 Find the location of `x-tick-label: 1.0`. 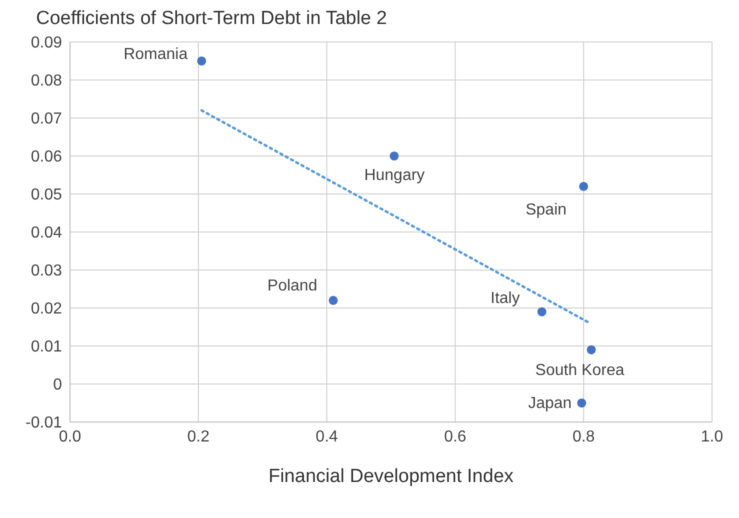

x-tick-label: 1.0 is located at coordinates (712, 437).